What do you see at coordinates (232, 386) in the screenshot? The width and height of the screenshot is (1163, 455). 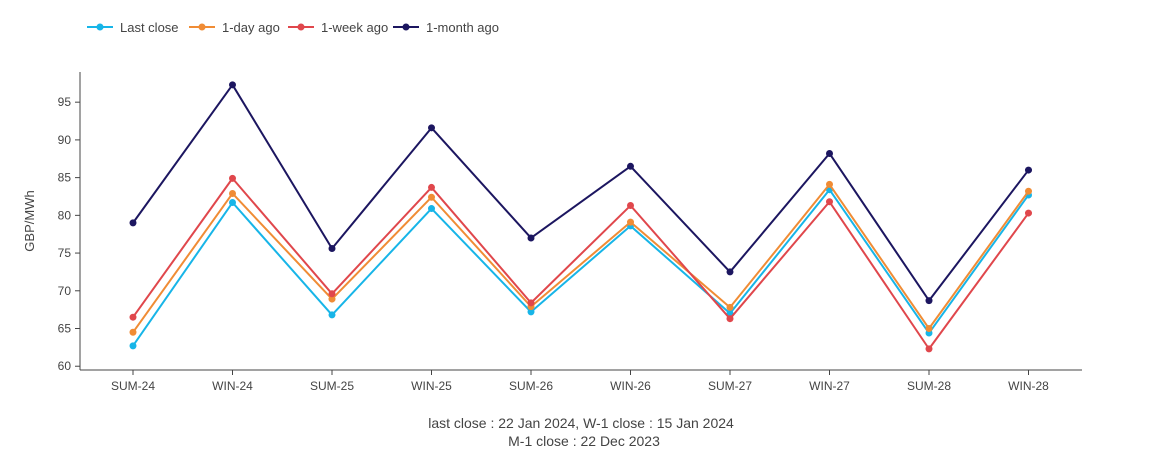 I see `x-tick-label: WIN-24` at bounding box center [232, 386].